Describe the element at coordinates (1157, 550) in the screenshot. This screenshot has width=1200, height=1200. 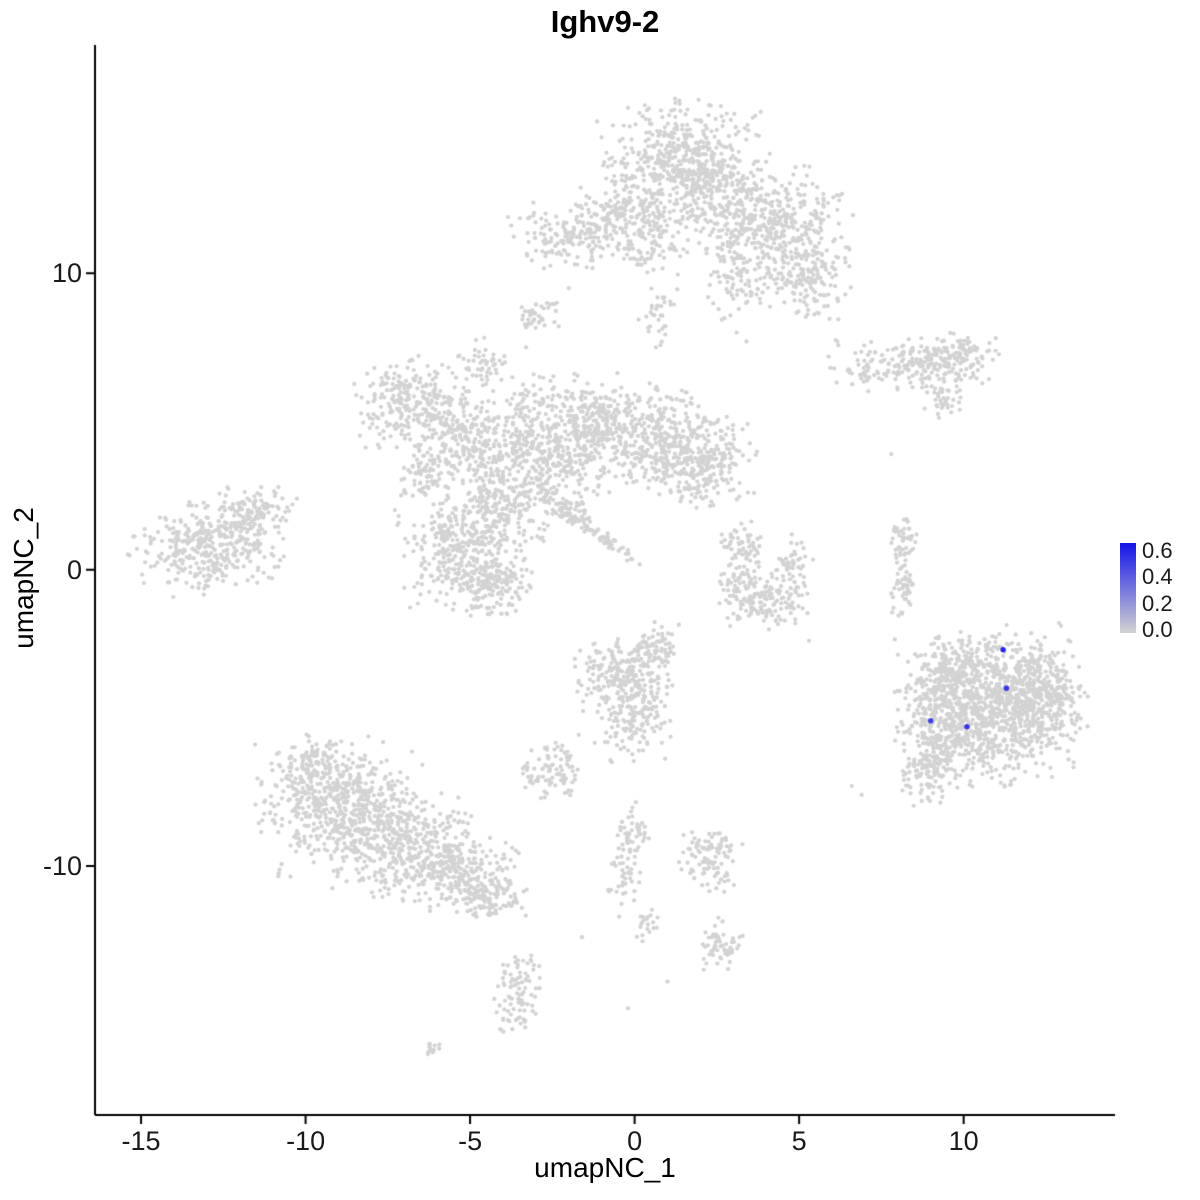
I see `legend-tick-label: 0.6` at that location.